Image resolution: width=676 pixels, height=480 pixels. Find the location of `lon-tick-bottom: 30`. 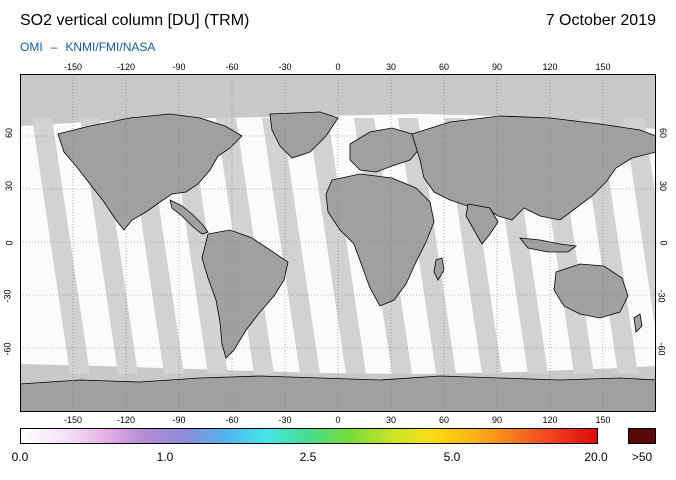

lon-tick-bottom: 30 is located at coordinates (391, 420).